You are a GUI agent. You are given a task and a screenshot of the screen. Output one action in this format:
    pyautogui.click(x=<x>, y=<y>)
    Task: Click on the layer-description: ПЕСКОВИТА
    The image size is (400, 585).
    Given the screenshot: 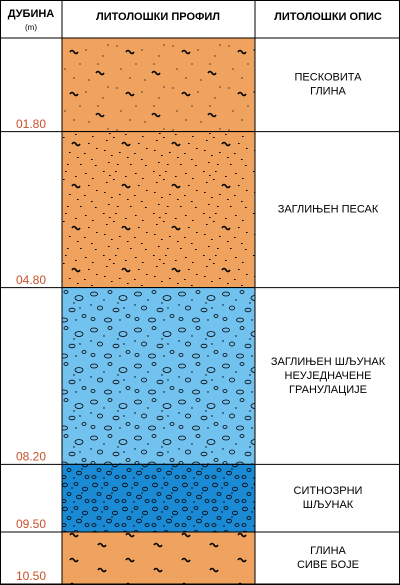 What is the action you would take?
    pyautogui.click(x=329, y=78)
    